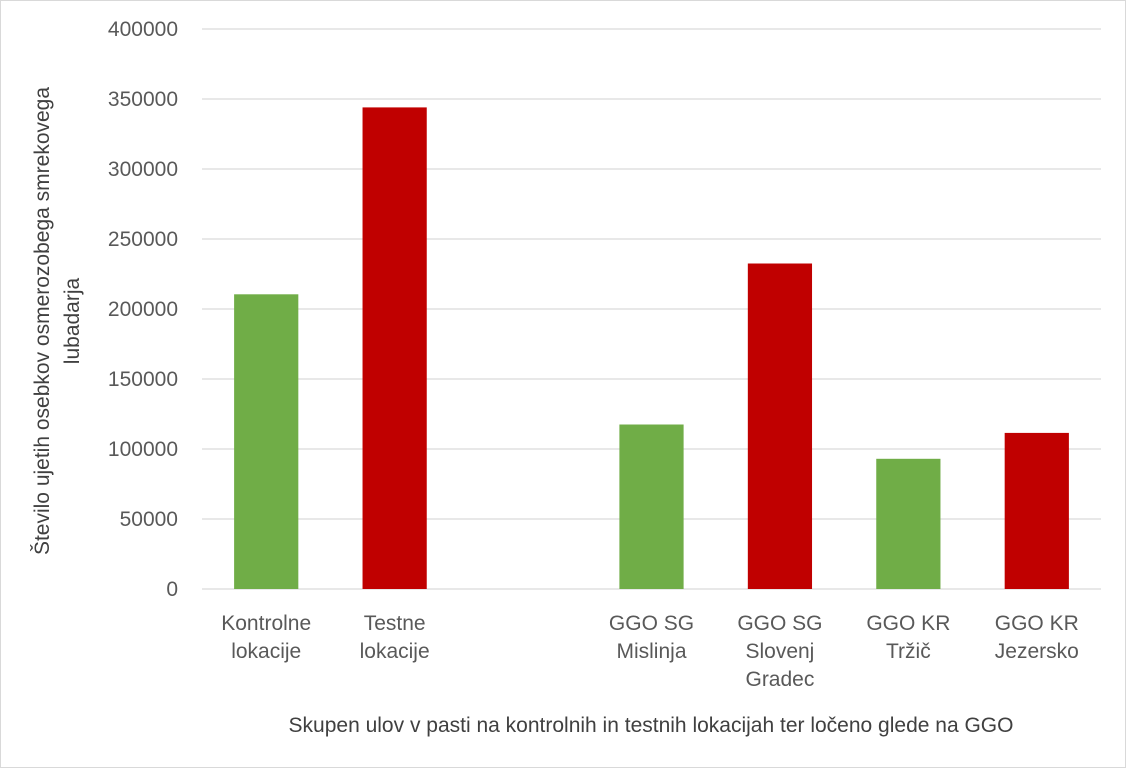 The width and height of the screenshot is (1126, 768). Describe the element at coordinates (908, 651) in the screenshot. I see `x-tick-label: Tržič` at that location.